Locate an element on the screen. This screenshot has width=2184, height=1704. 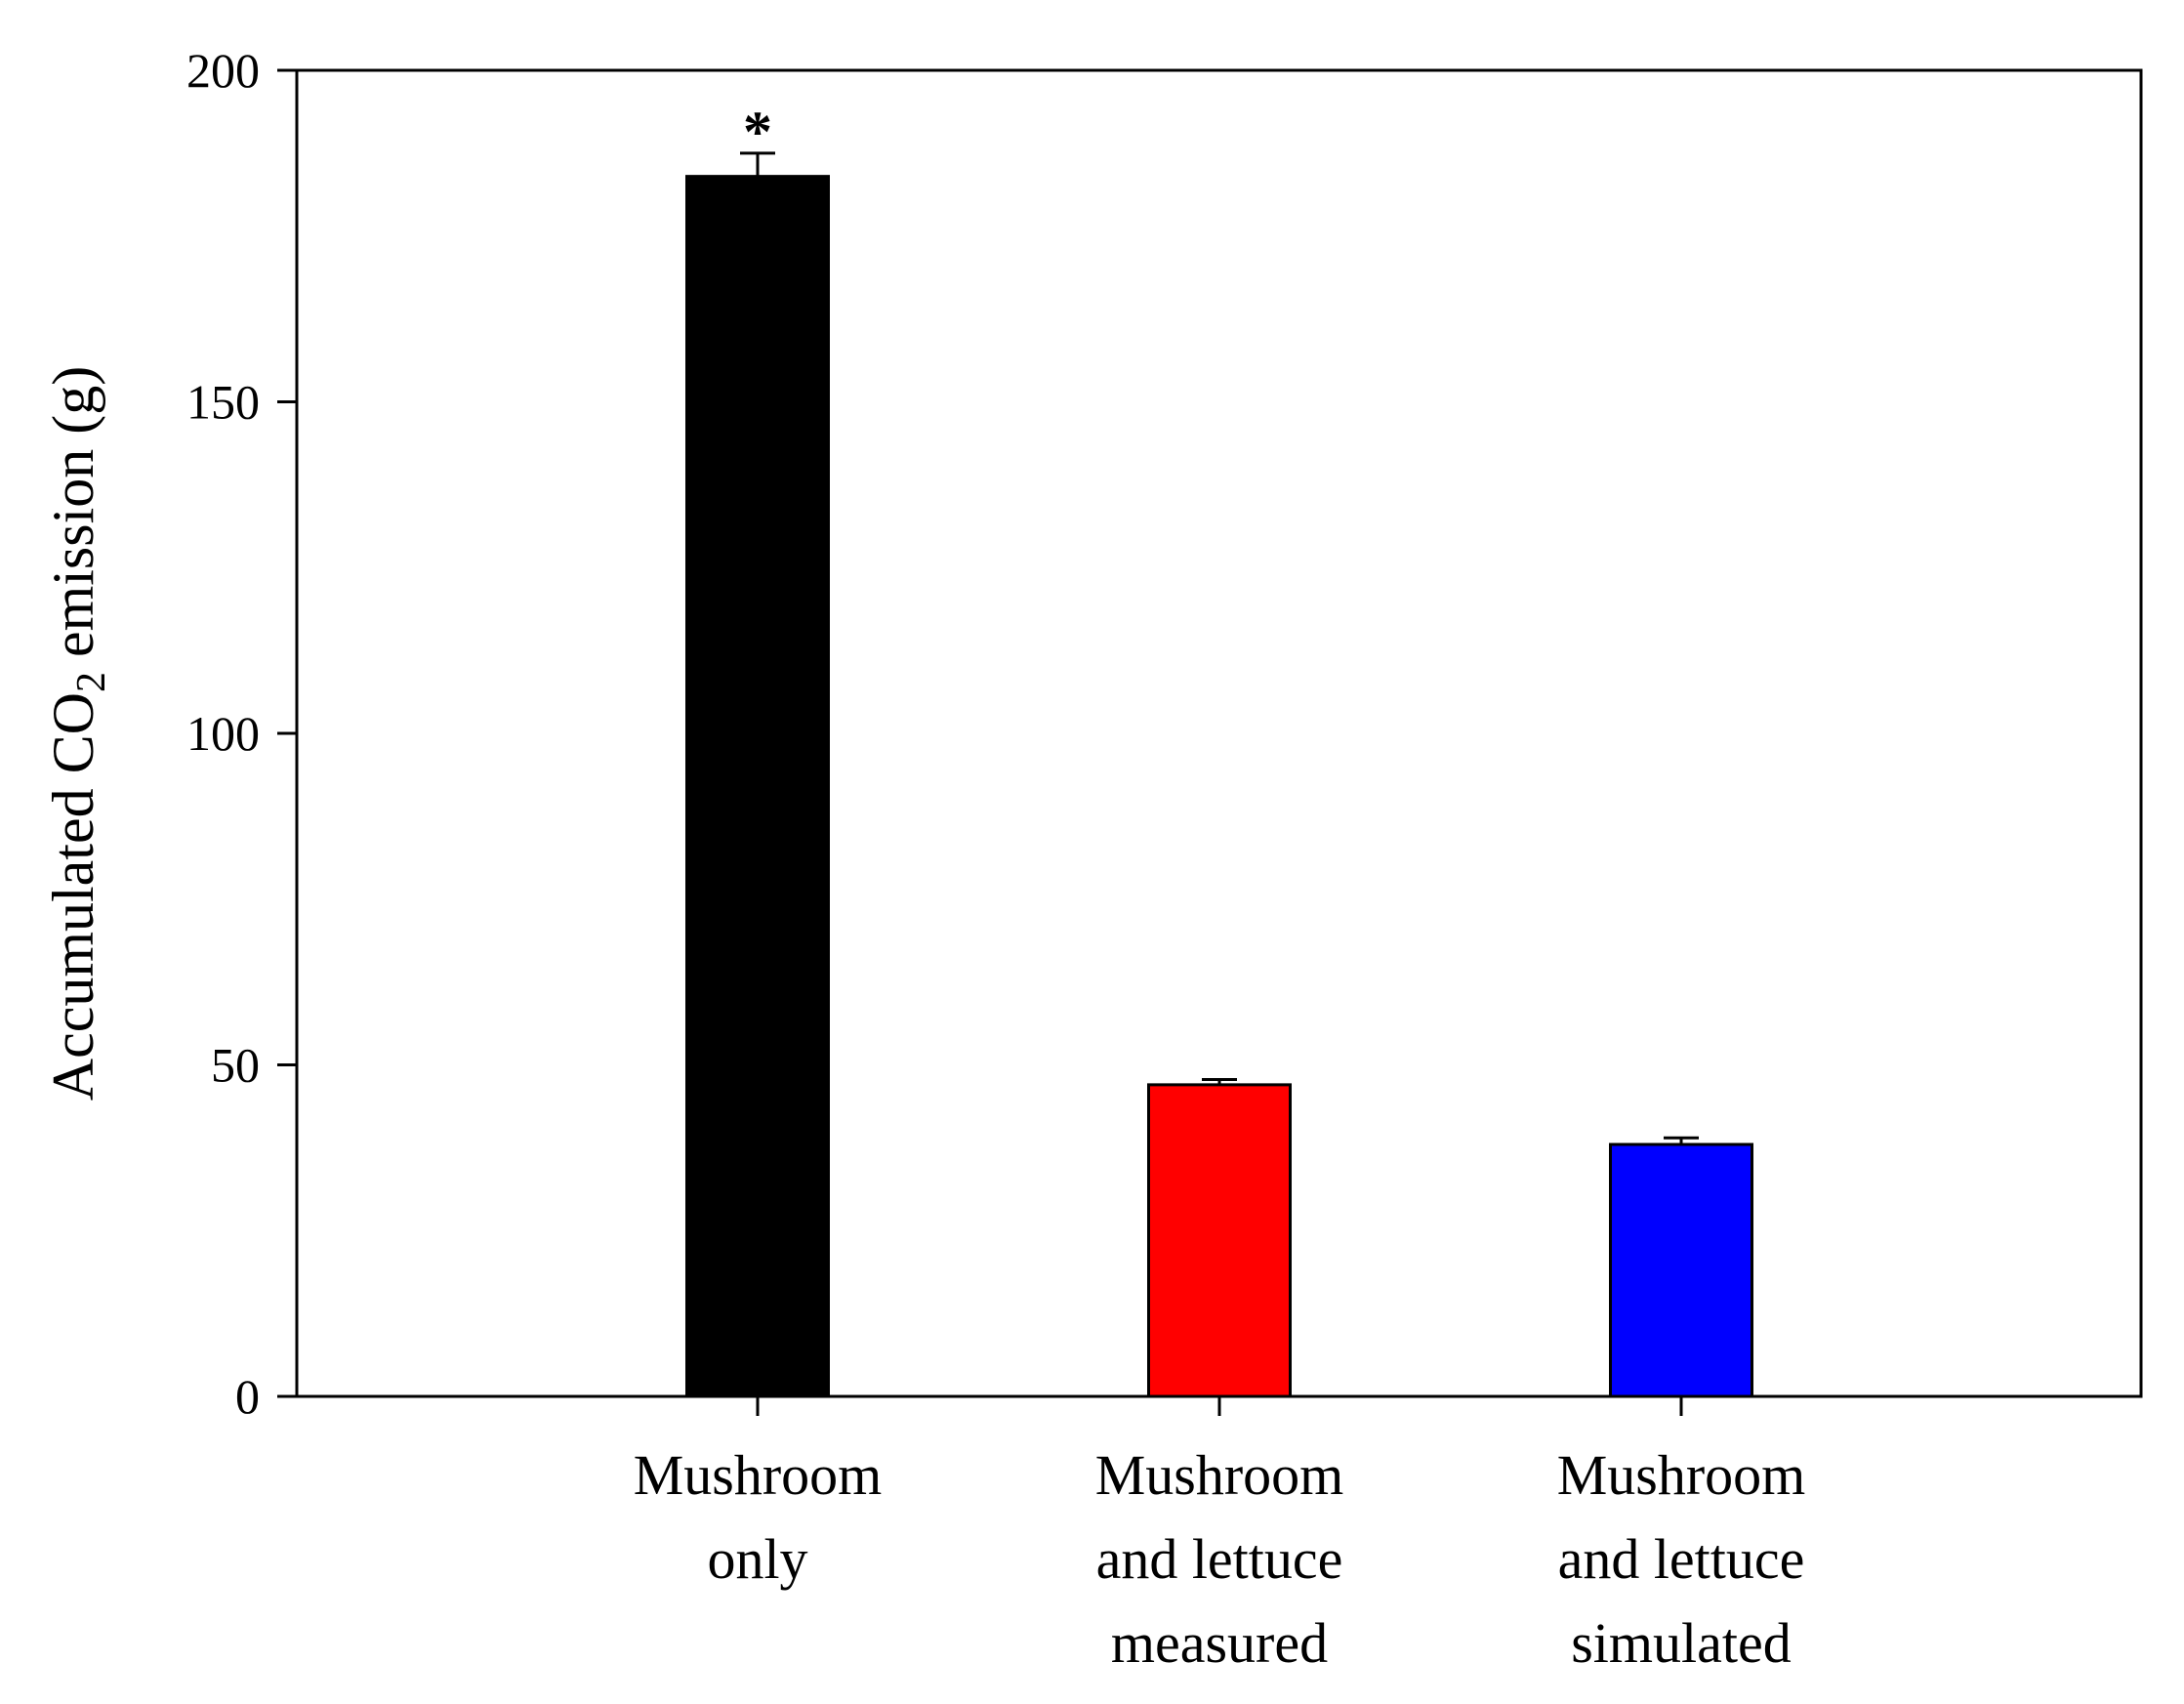
x-category-label: Mushroom and lettuce simulated is located at coordinates (1681, 1559).